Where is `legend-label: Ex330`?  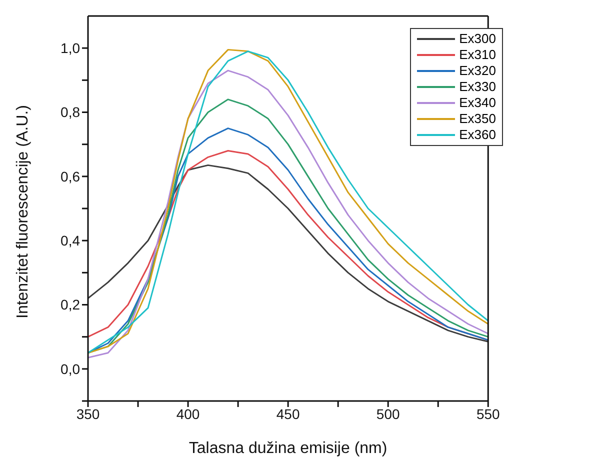
legend-label: Ex330 is located at coordinates (477, 87).